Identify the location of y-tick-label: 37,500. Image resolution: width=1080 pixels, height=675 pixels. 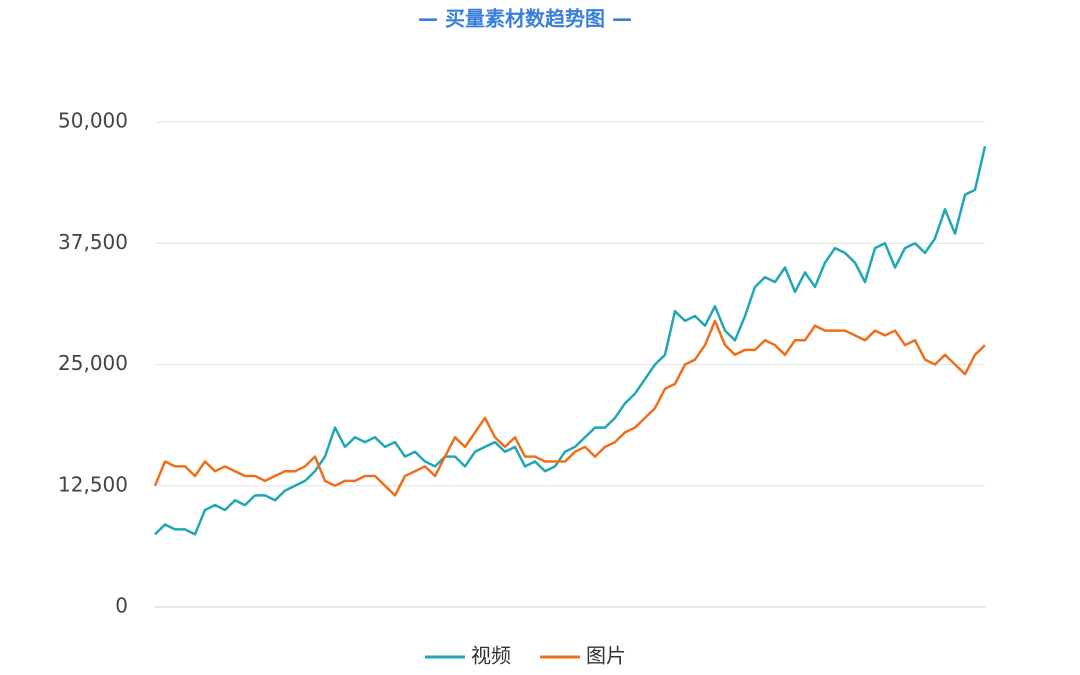
(93, 242).